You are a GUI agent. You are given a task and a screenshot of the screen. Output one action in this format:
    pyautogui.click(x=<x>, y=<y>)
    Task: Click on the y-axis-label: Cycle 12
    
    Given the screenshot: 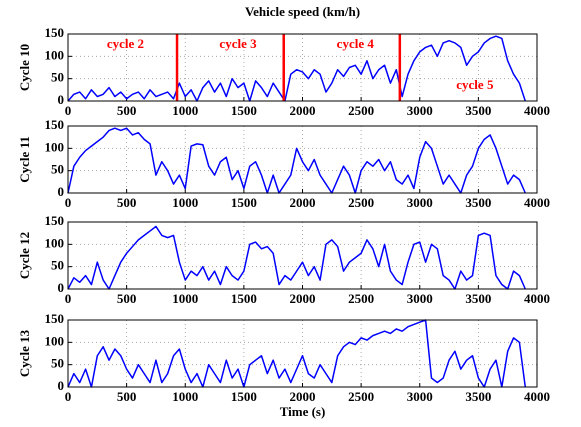 What is the action you would take?
    pyautogui.click(x=24, y=255)
    